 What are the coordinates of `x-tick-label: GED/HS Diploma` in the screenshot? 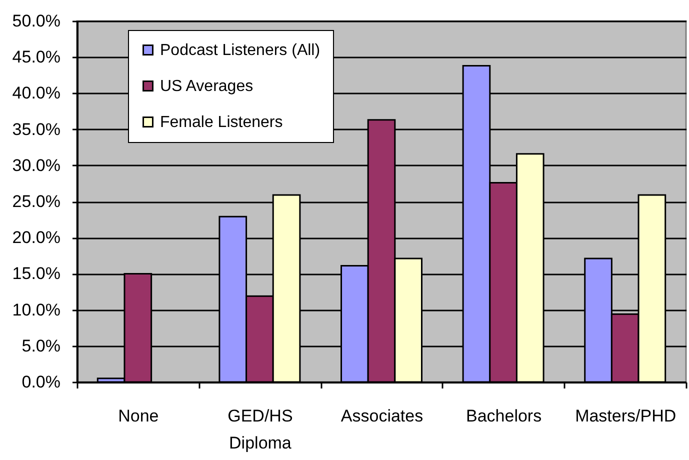 It's located at (260, 429).